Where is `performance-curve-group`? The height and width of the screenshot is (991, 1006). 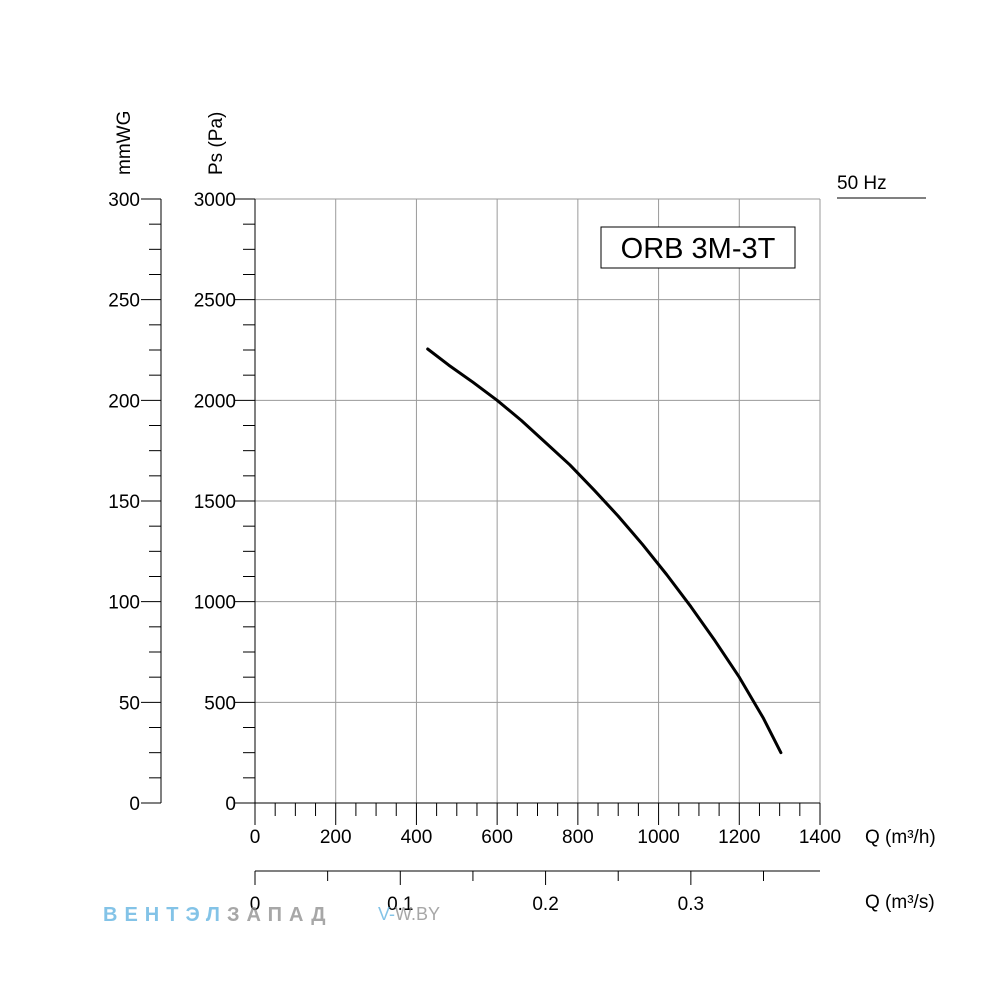
performance-curve-group is located at coordinates (604, 551).